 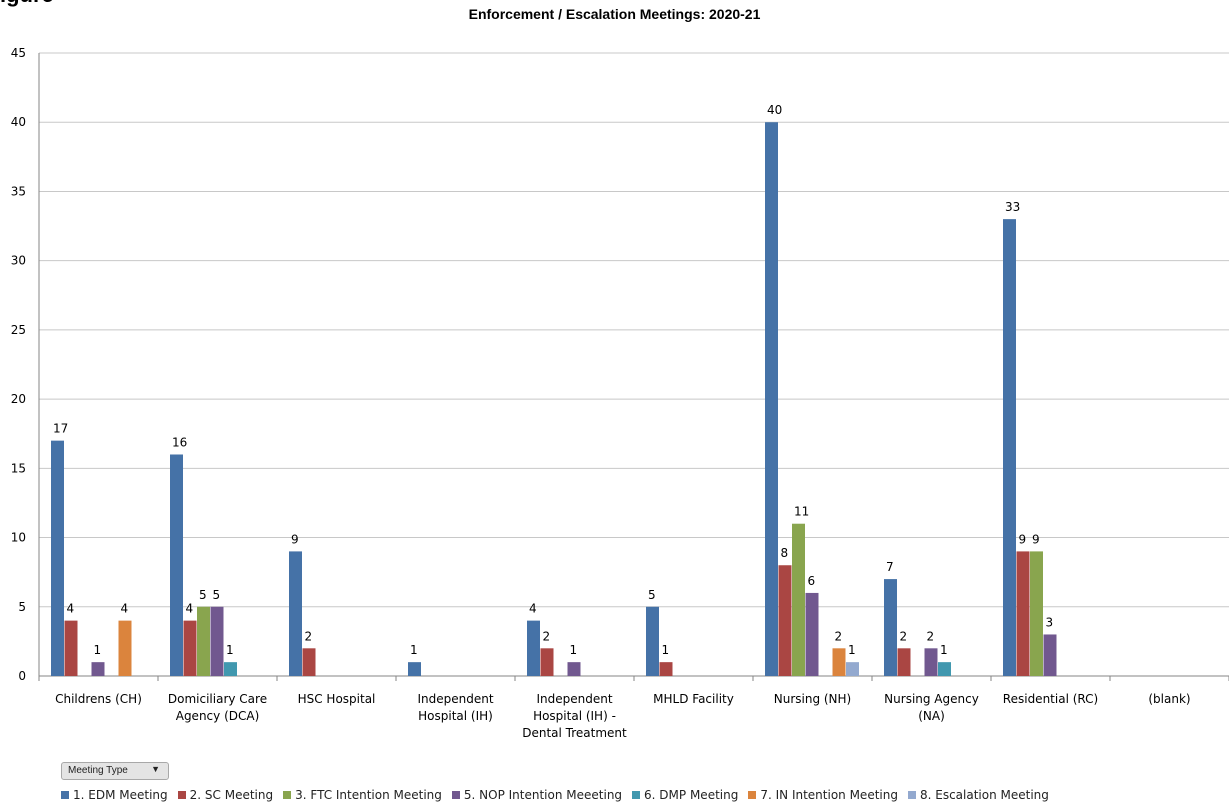 What do you see at coordinates (18, 399) in the screenshot?
I see `y-tick-label: 20` at bounding box center [18, 399].